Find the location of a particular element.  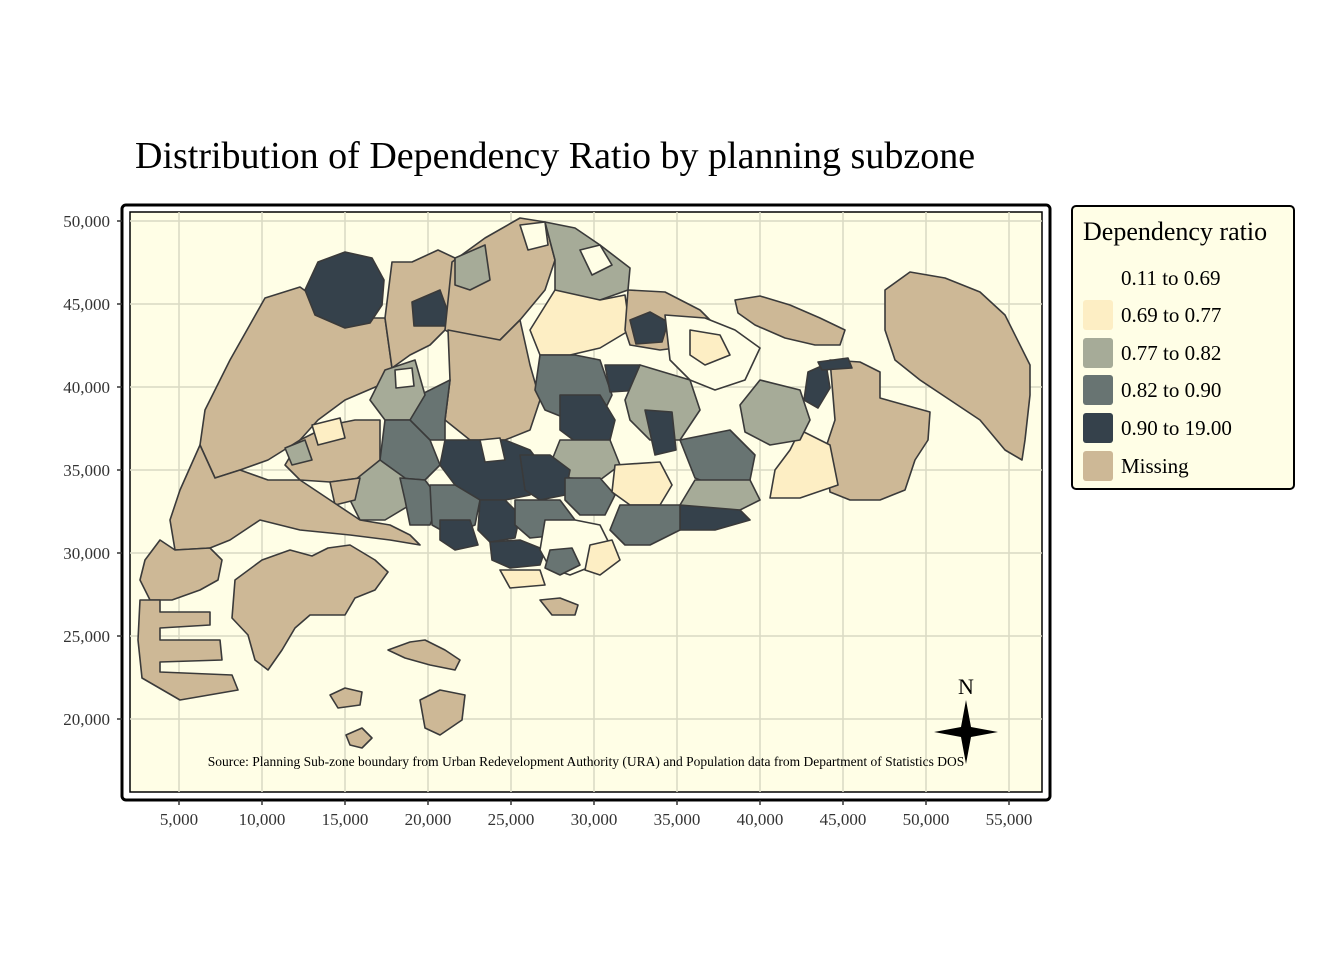

y-tick-label: 40,000 is located at coordinates (86, 387).